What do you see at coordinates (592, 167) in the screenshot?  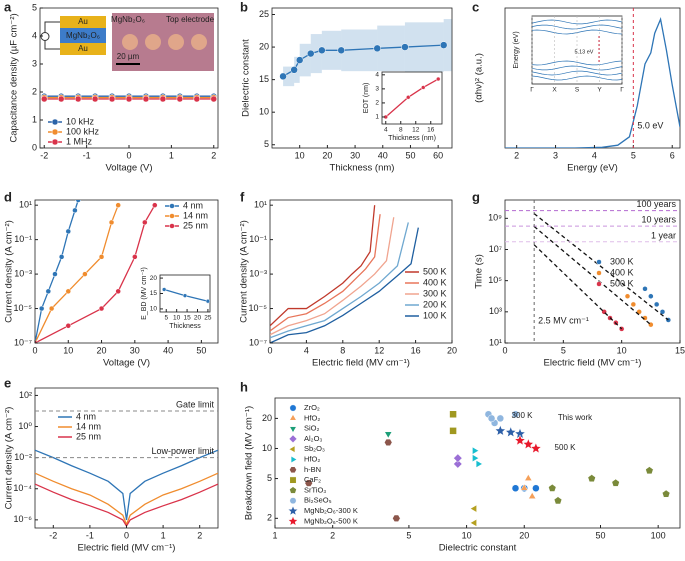 I see `x-axis-label: Energy (eV)` at bounding box center [592, 167].